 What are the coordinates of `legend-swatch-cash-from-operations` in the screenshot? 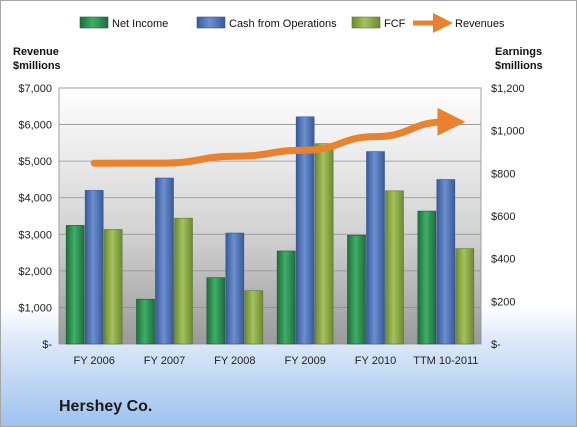 It's located at (211, 22).